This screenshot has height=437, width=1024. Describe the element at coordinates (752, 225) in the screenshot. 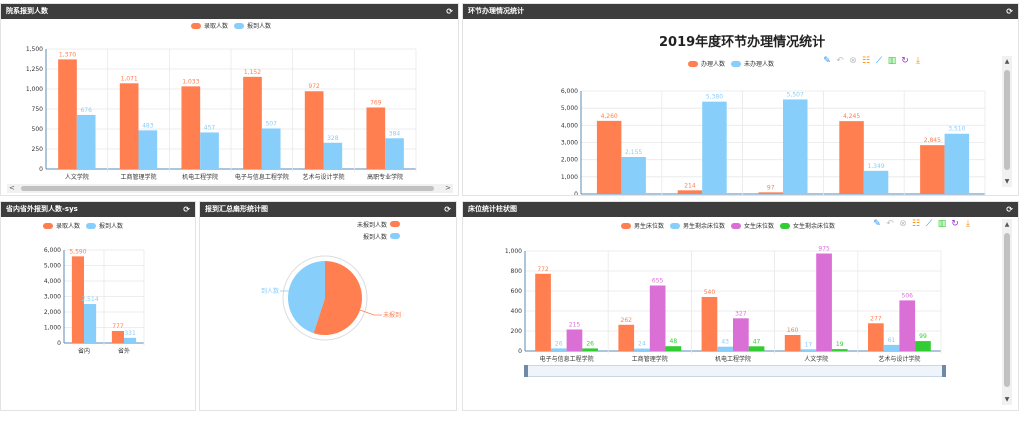

I see `legend-item: 女生床位数` at that location.